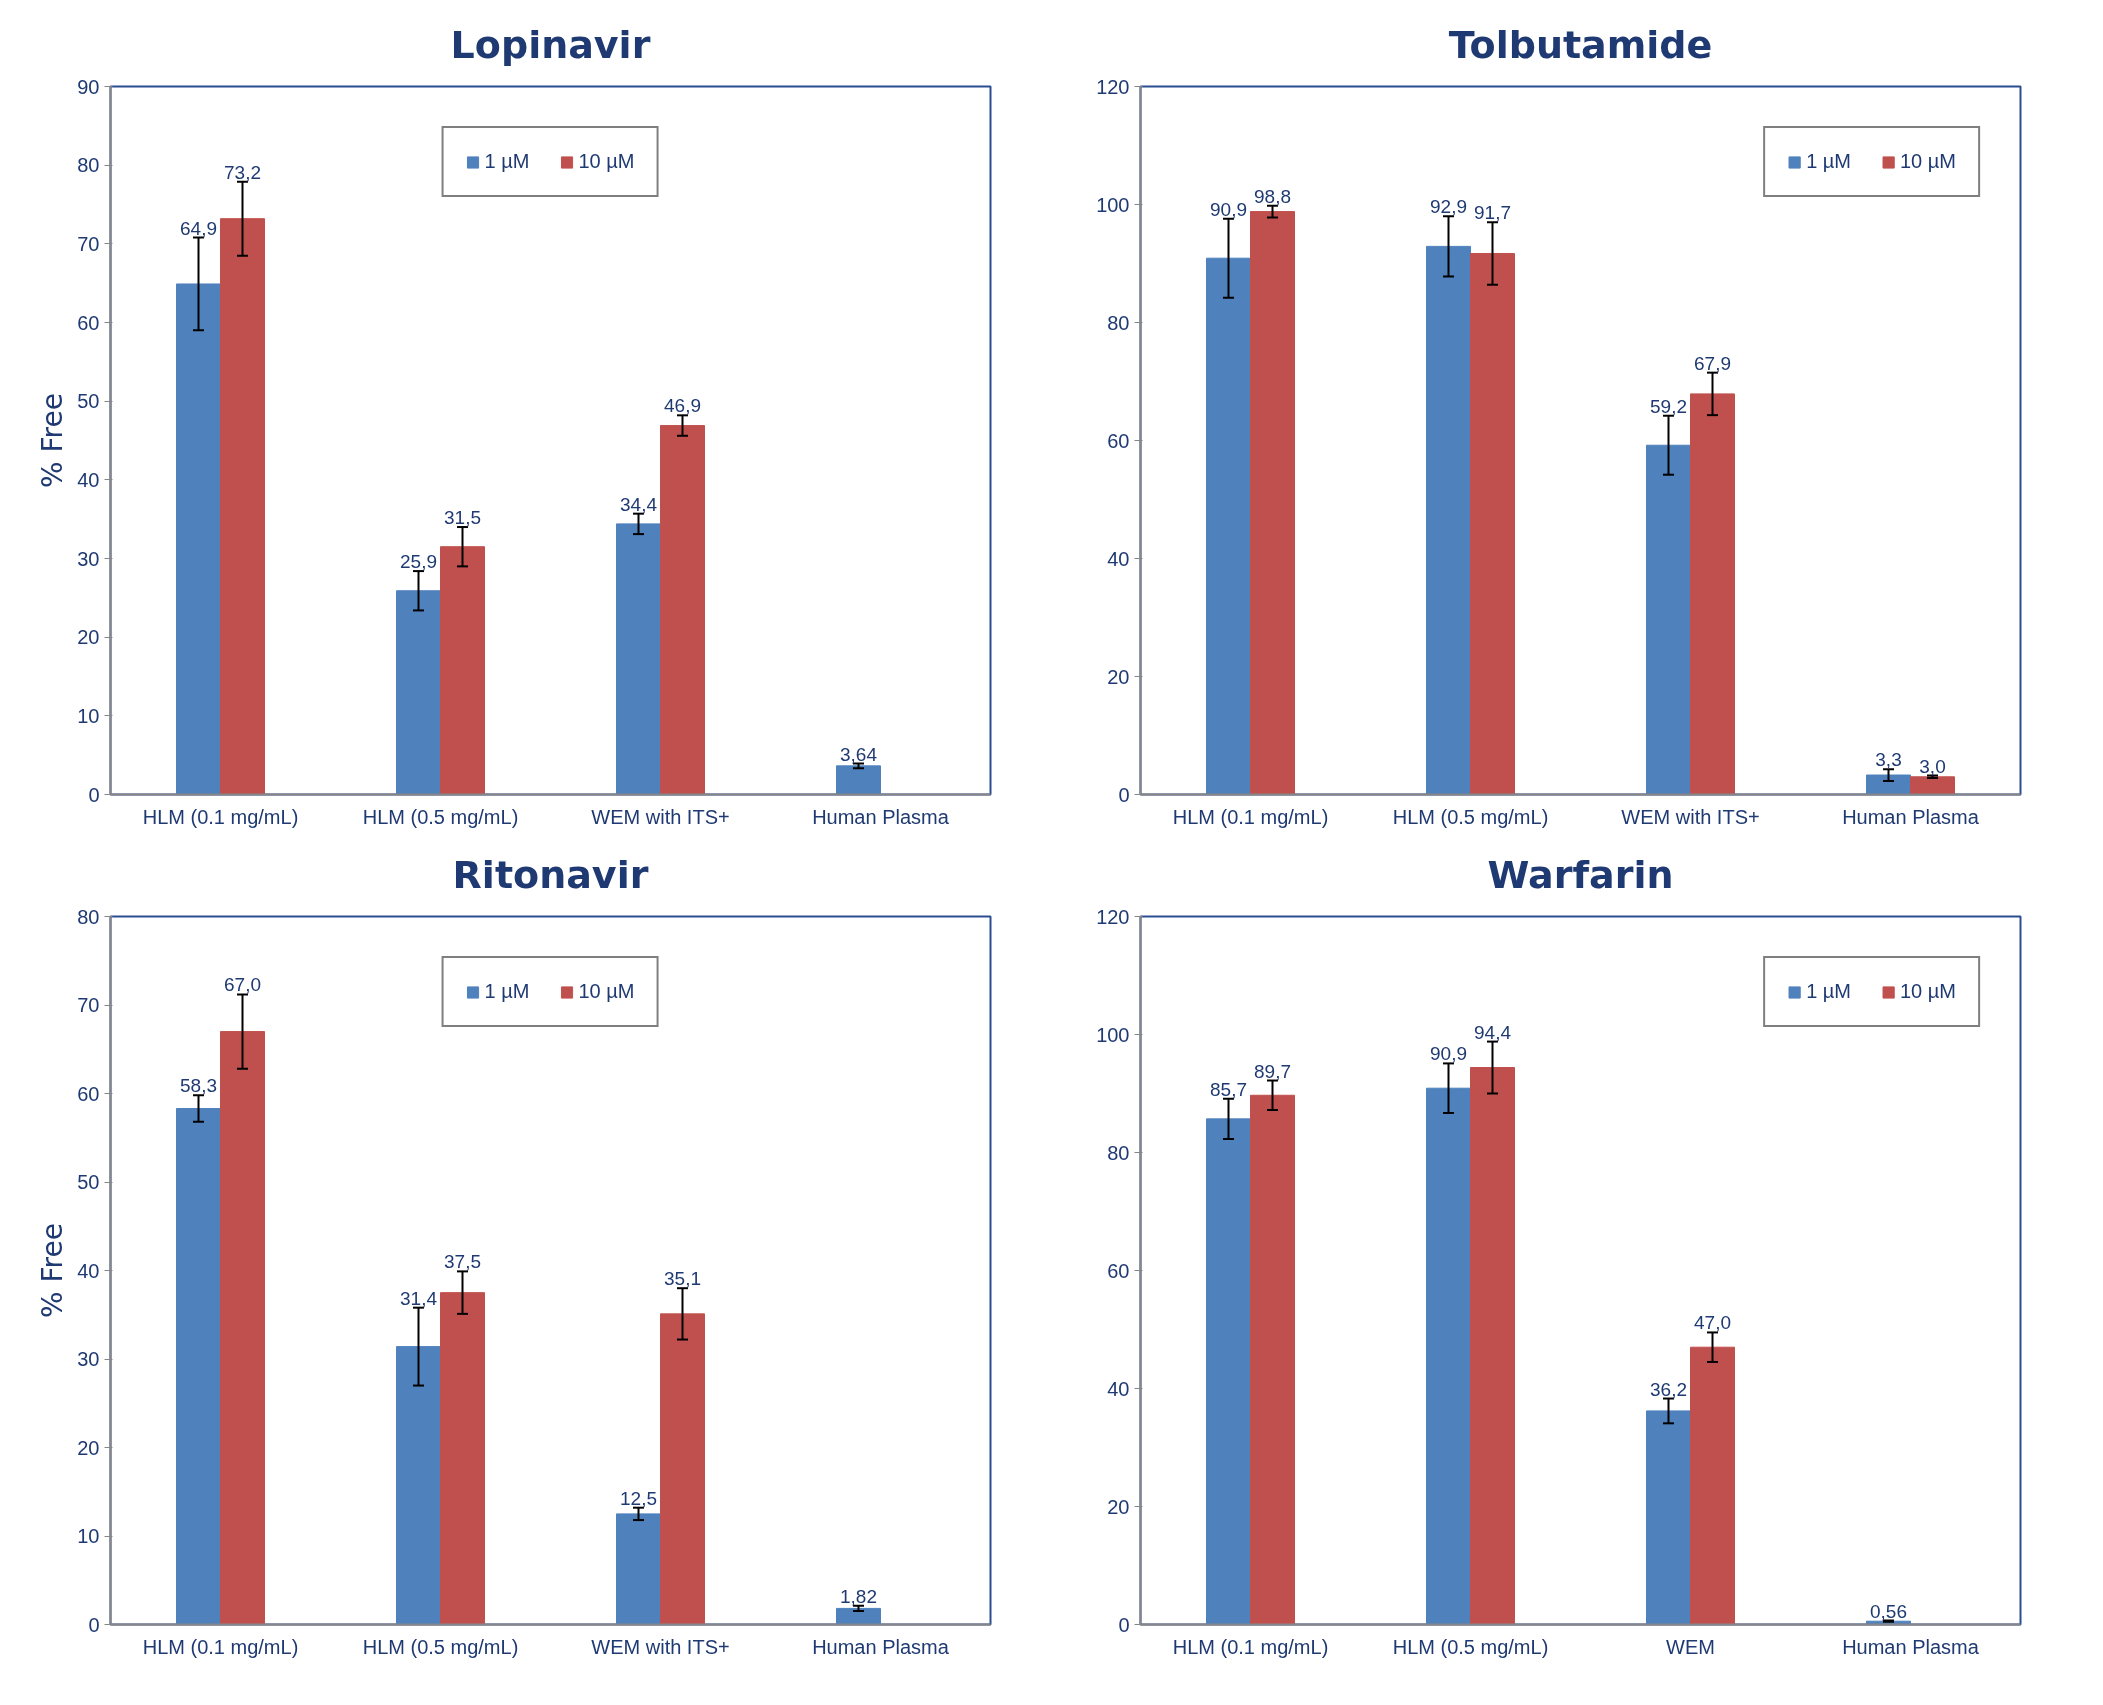 This screenshot has width=2103, height=1705. I want to click on data-label: 25,9, so click(418, 562).